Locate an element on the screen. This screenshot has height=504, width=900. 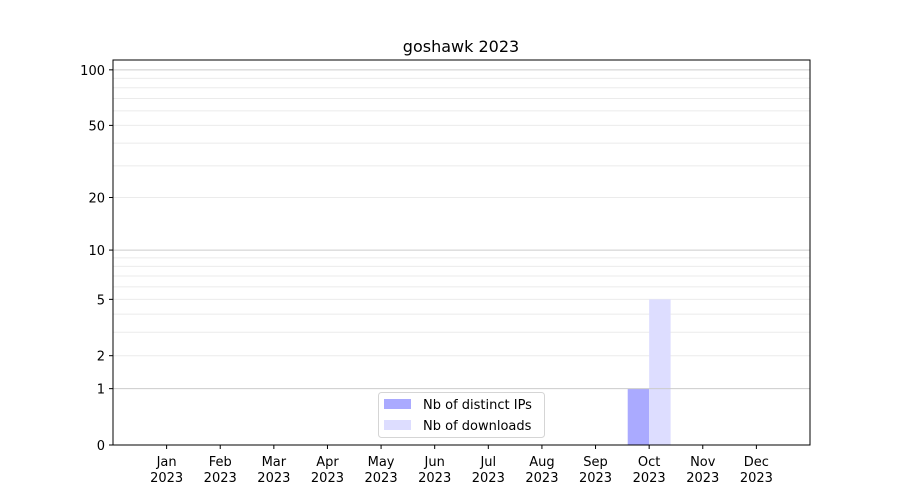
bar-downloads is located at coordinates (660, 372).